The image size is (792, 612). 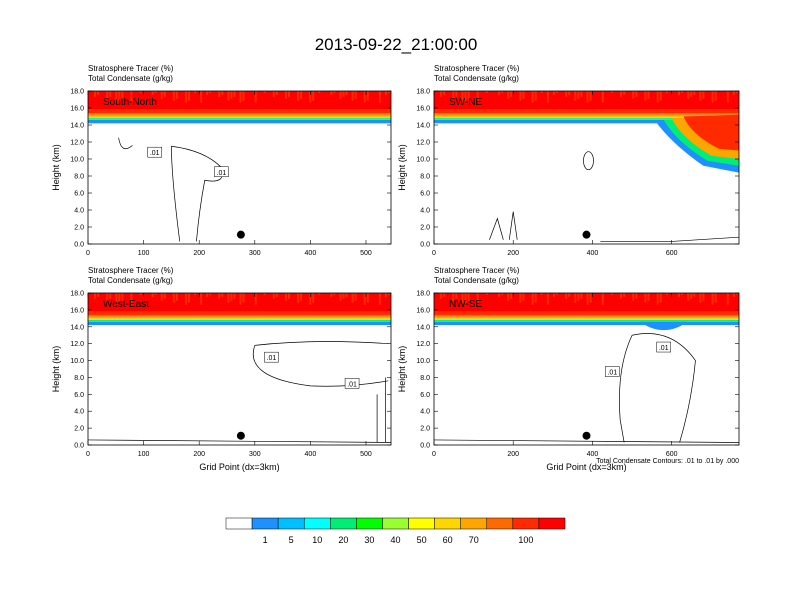 I want to click on panel-title-line1: Stratosphere Tracer (%), so click(x=131, y=270).